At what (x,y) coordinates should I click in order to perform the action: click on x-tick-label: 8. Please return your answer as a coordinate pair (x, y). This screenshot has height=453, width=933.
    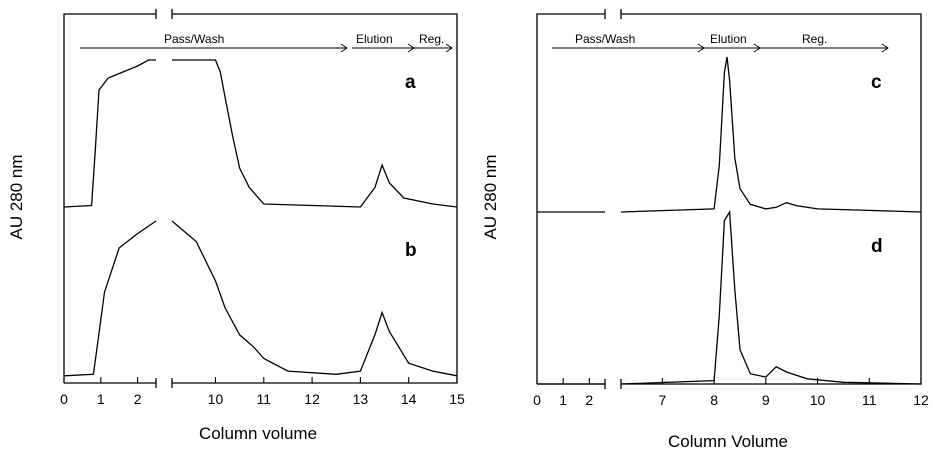
    Looking at the image, I should click on (714, 400).